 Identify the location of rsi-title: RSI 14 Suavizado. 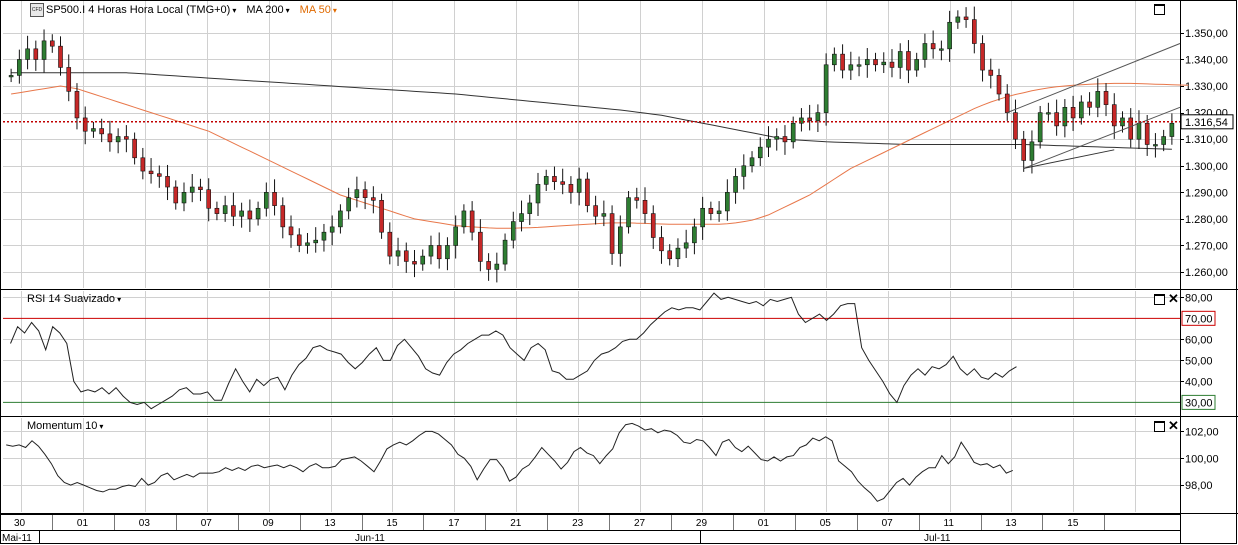
(71, 299).